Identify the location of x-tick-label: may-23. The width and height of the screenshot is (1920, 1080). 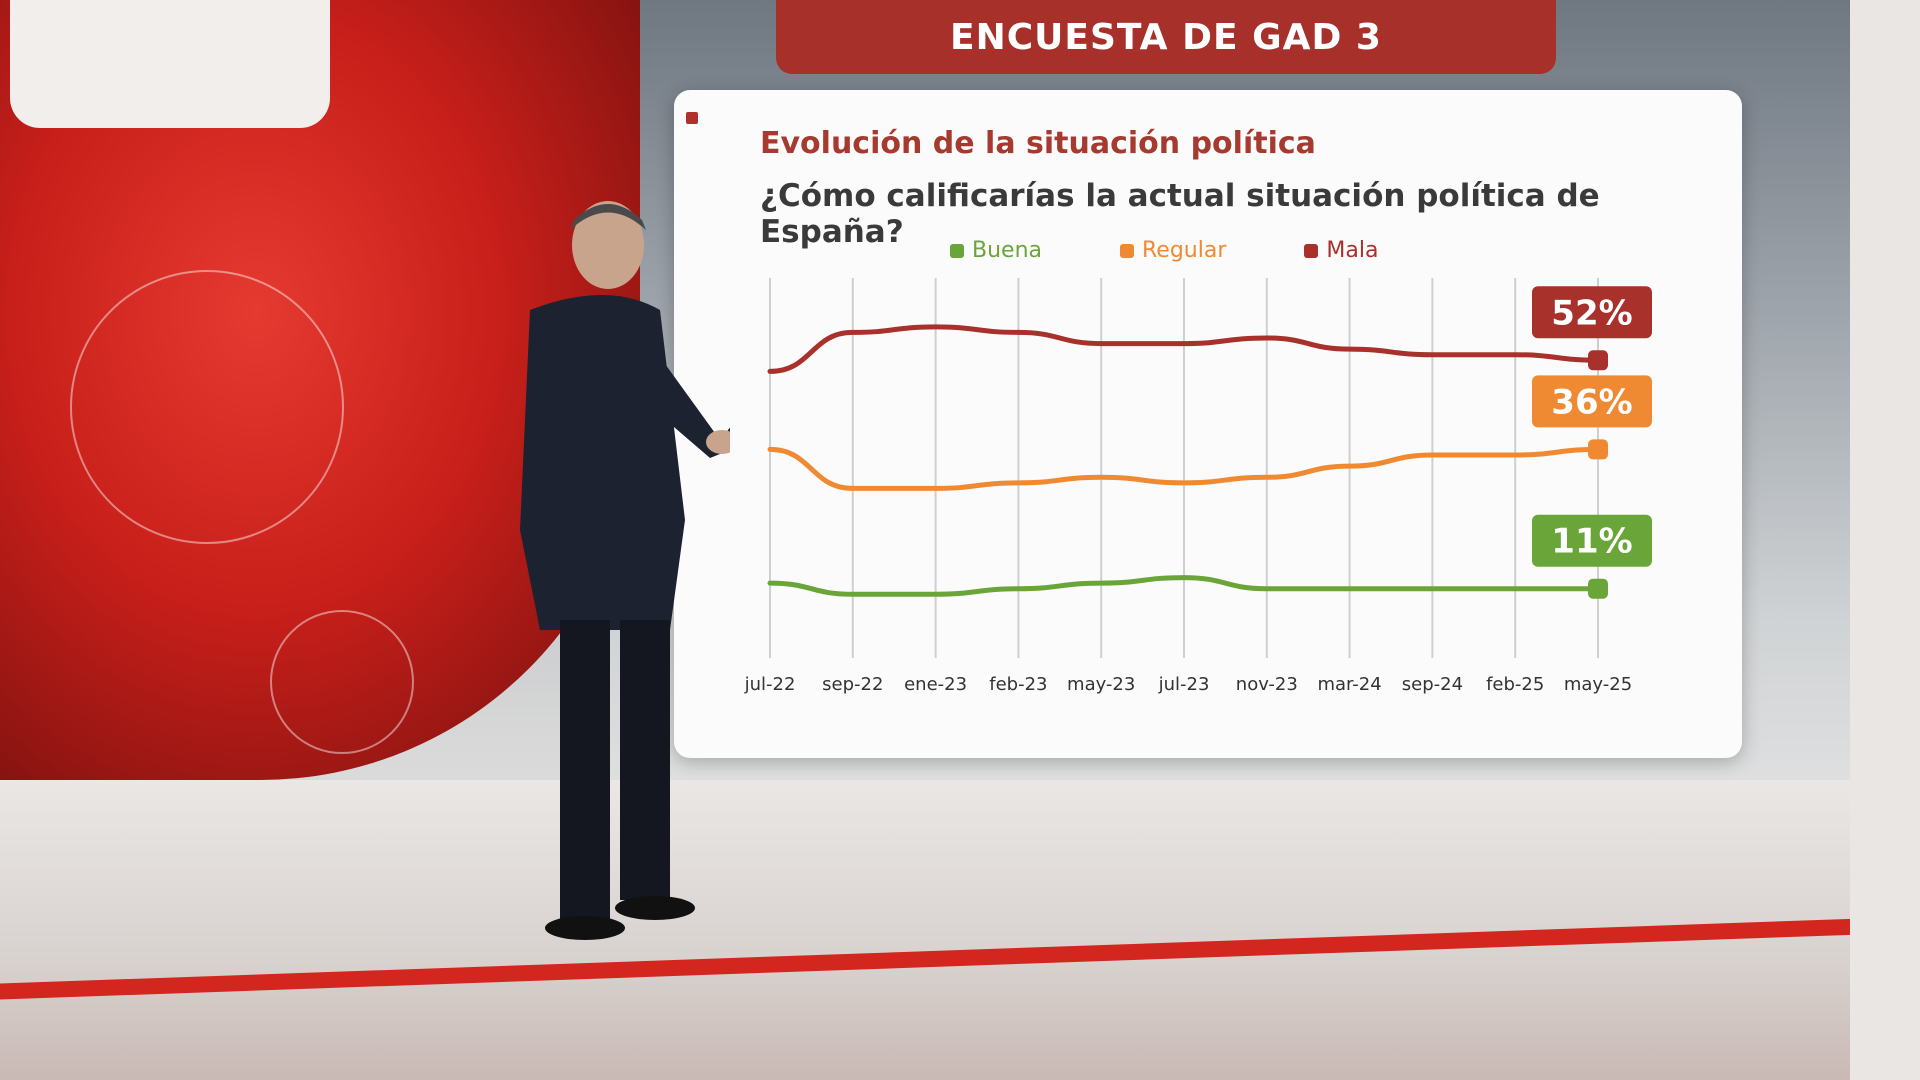
(1101, 684).